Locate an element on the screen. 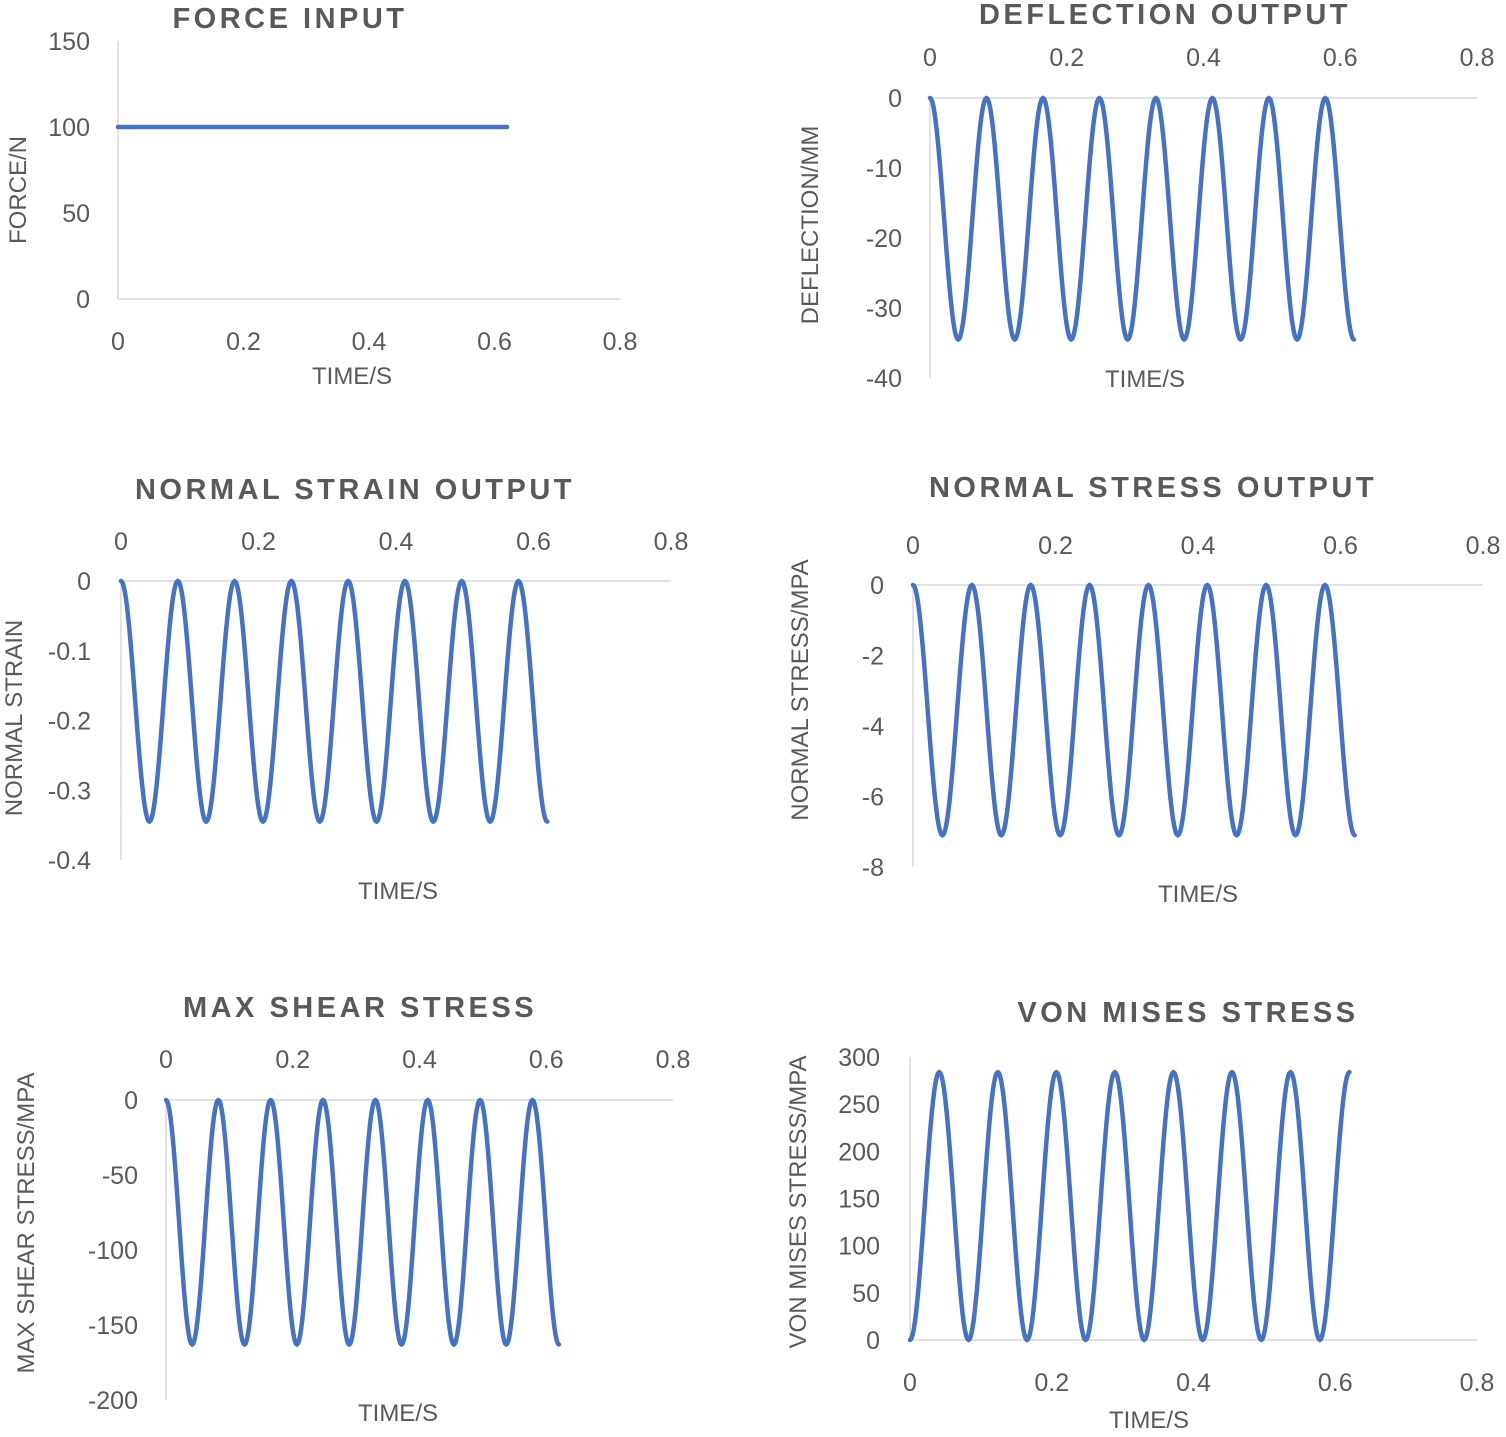 The height and width of the screenshot is (1437, 1506). y-tick-label: -0.2 is located at coordinates (69, 722).